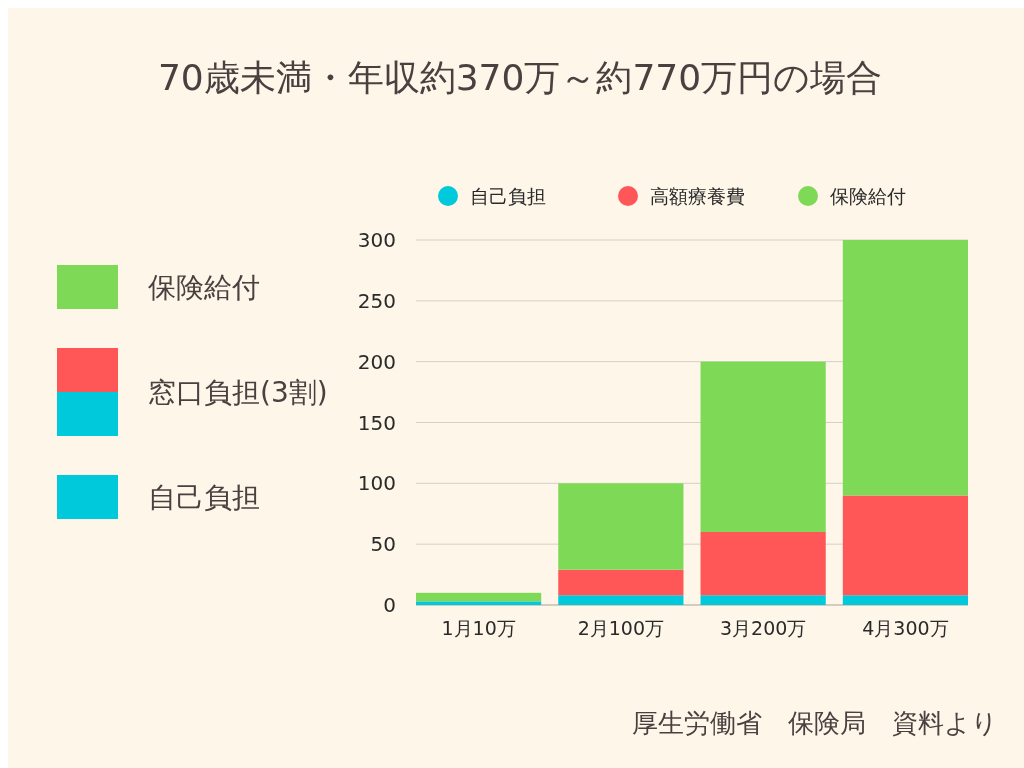 This screenshot has height=768, width=1024. I want to click on x-tick-label: 2月100万, so click(621, 628).